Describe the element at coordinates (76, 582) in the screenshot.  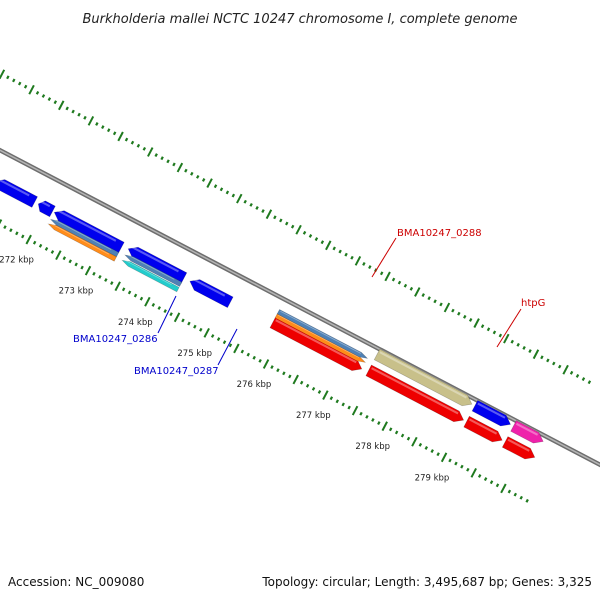
I see `accession-text: Accession: NC_009080` at that location.